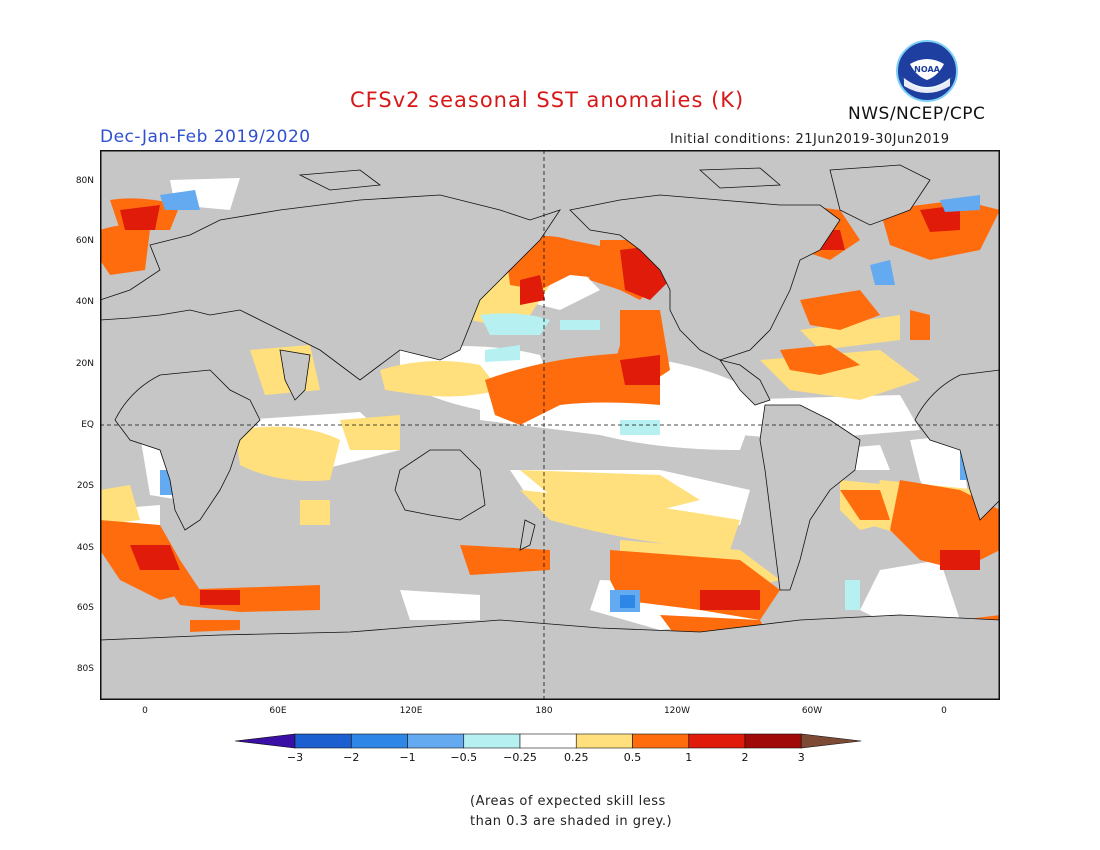 The image size is (1100, 850). I want to click on lon-label-120e: 120E, so click(411, 711).